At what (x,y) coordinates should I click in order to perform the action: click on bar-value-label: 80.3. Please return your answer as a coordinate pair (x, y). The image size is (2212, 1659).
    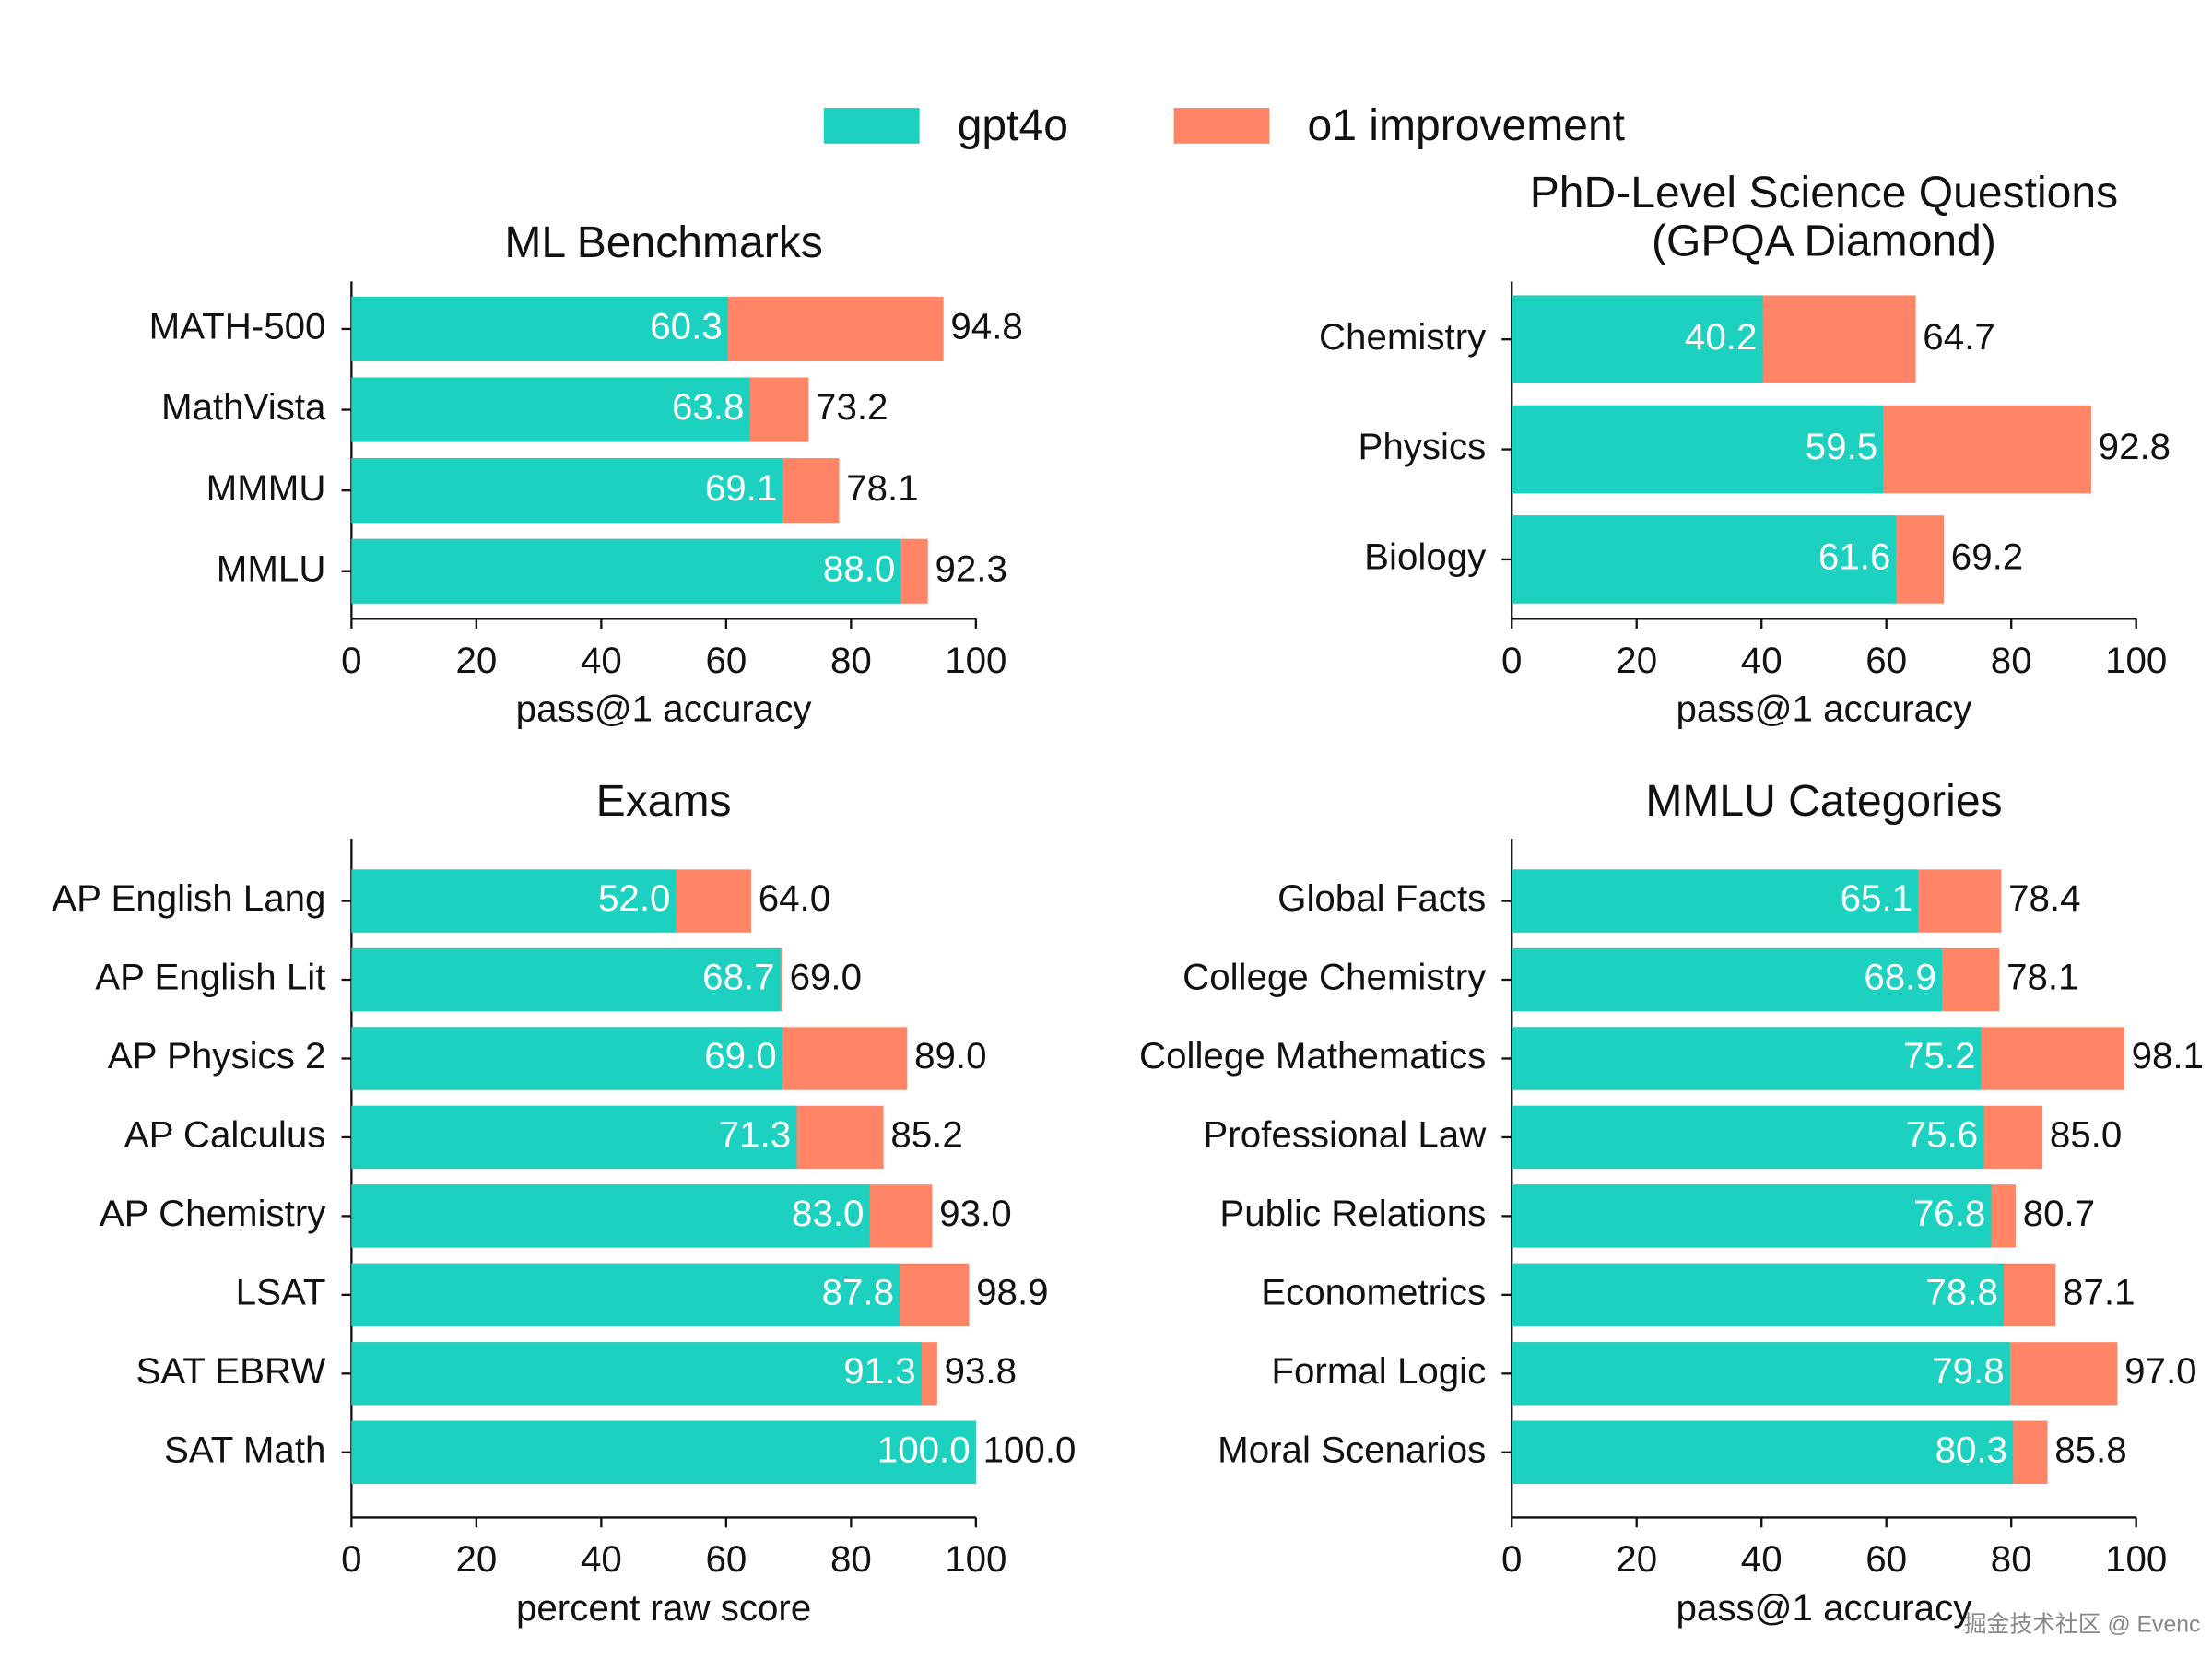
    Looking at the image, I should click on (1971, 1449).